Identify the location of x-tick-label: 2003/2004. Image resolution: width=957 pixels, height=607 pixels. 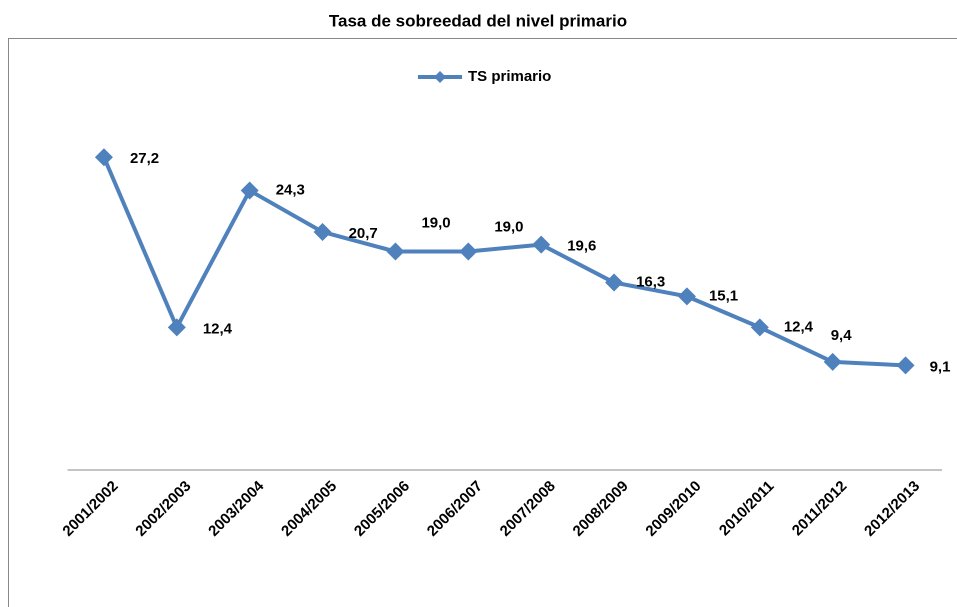
(236, 508).